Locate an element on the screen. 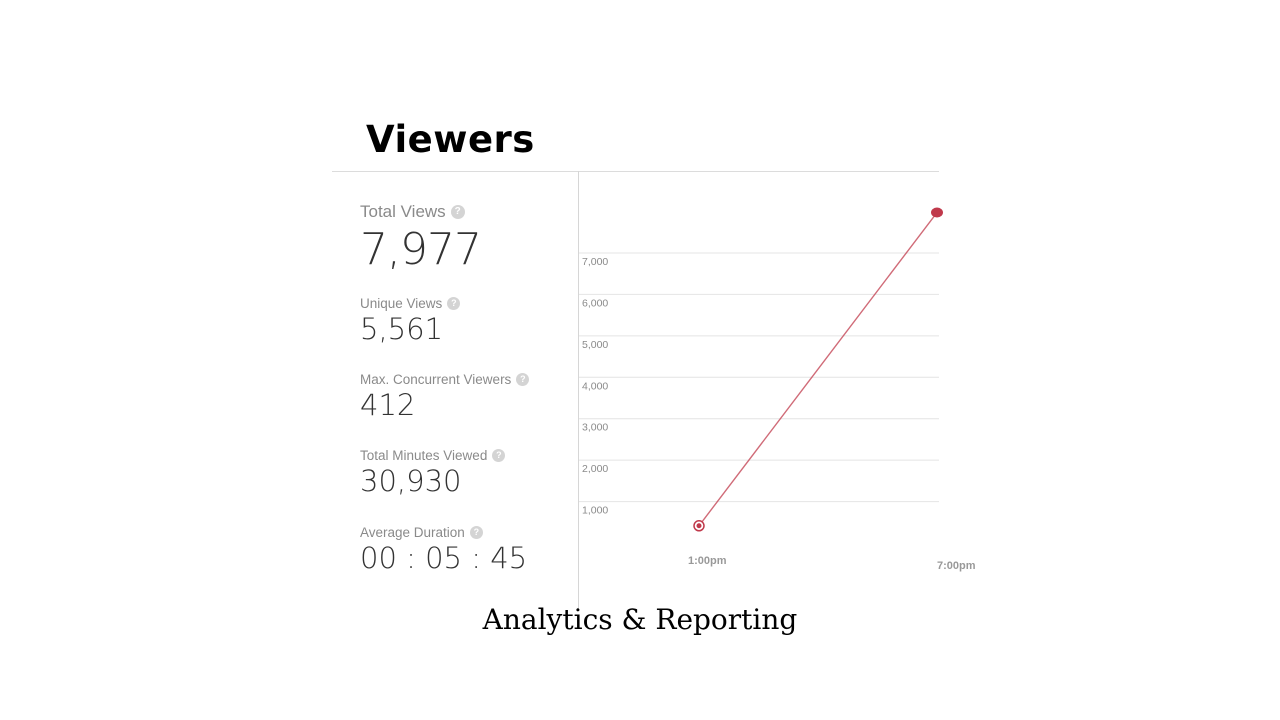 The image size is (1280, 720). stat-label-max-concurrent-viewers: Max. Concurrent Viewers is located at coordinates (436, 379).